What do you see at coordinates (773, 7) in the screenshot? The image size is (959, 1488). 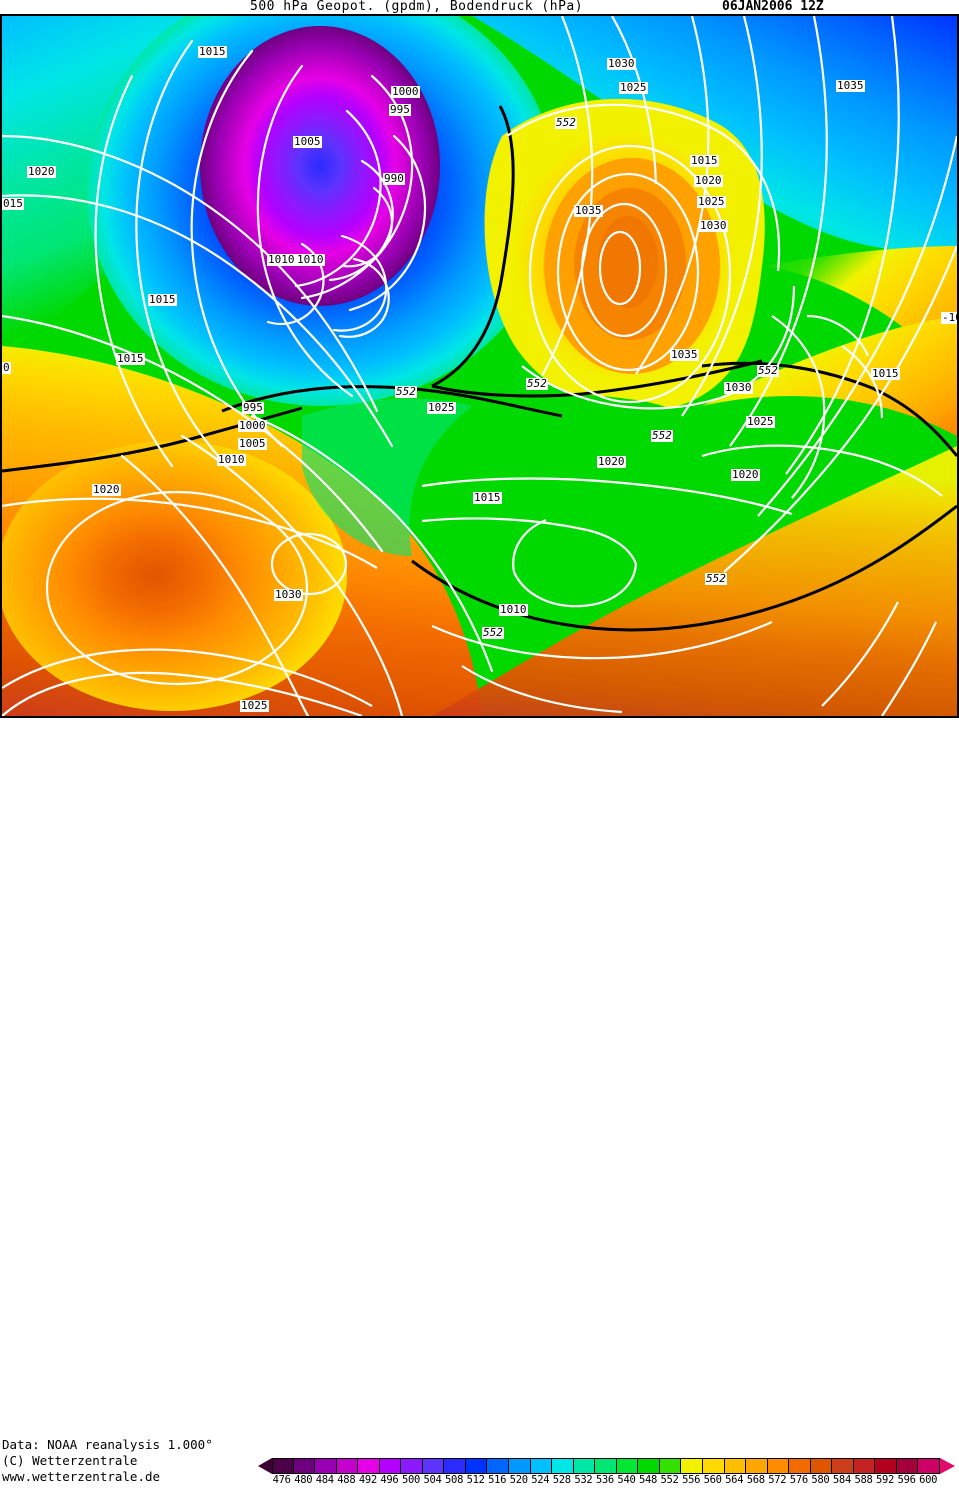 I see `forecast-timestamp: 06JAN2006 12Z` at bounding box center [773, 7].